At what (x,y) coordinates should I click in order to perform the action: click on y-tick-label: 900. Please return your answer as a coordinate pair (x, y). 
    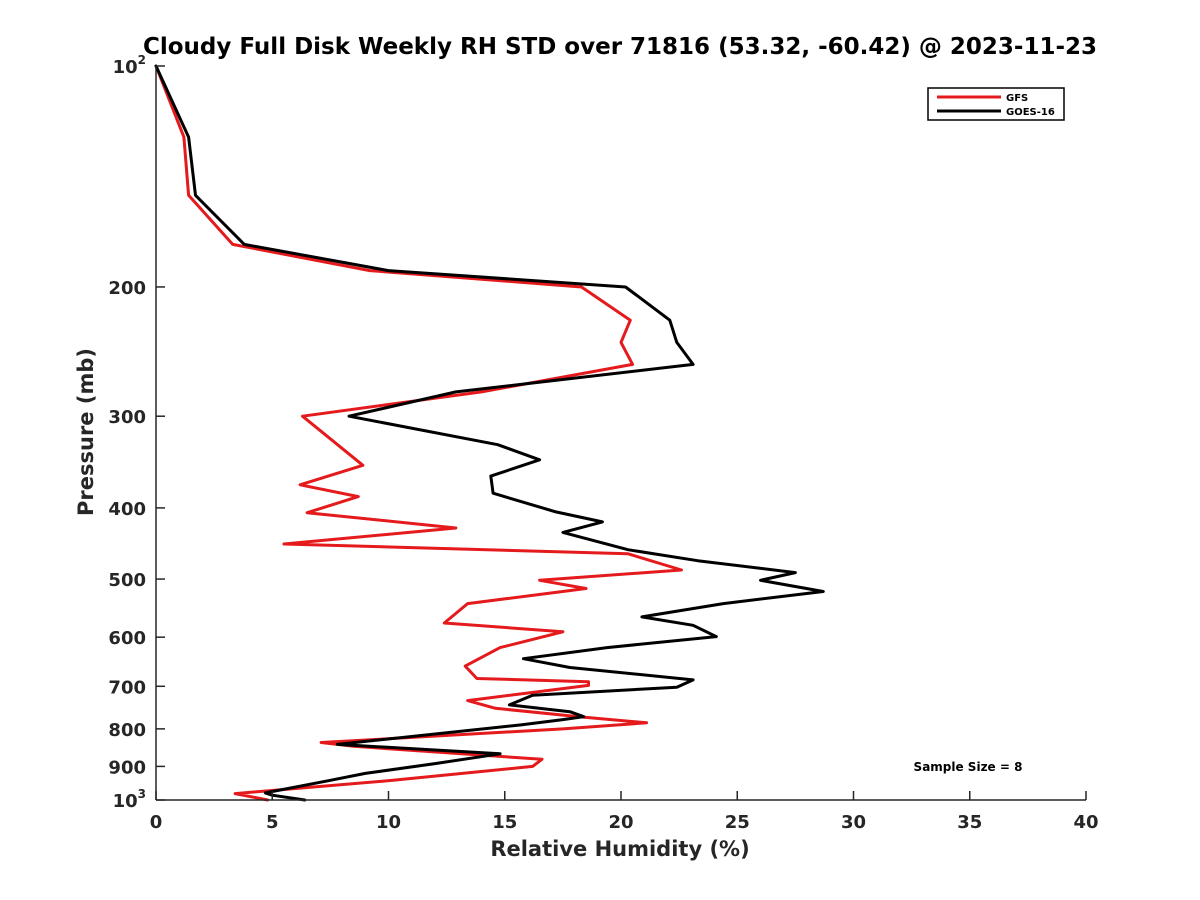
    Looking at the image, I should click on (127, 767).